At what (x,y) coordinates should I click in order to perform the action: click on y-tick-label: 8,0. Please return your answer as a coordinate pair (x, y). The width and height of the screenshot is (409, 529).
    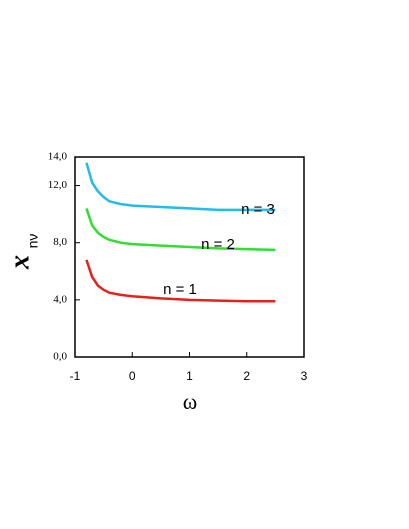
    Looking at the image, I should click on (60, 242).